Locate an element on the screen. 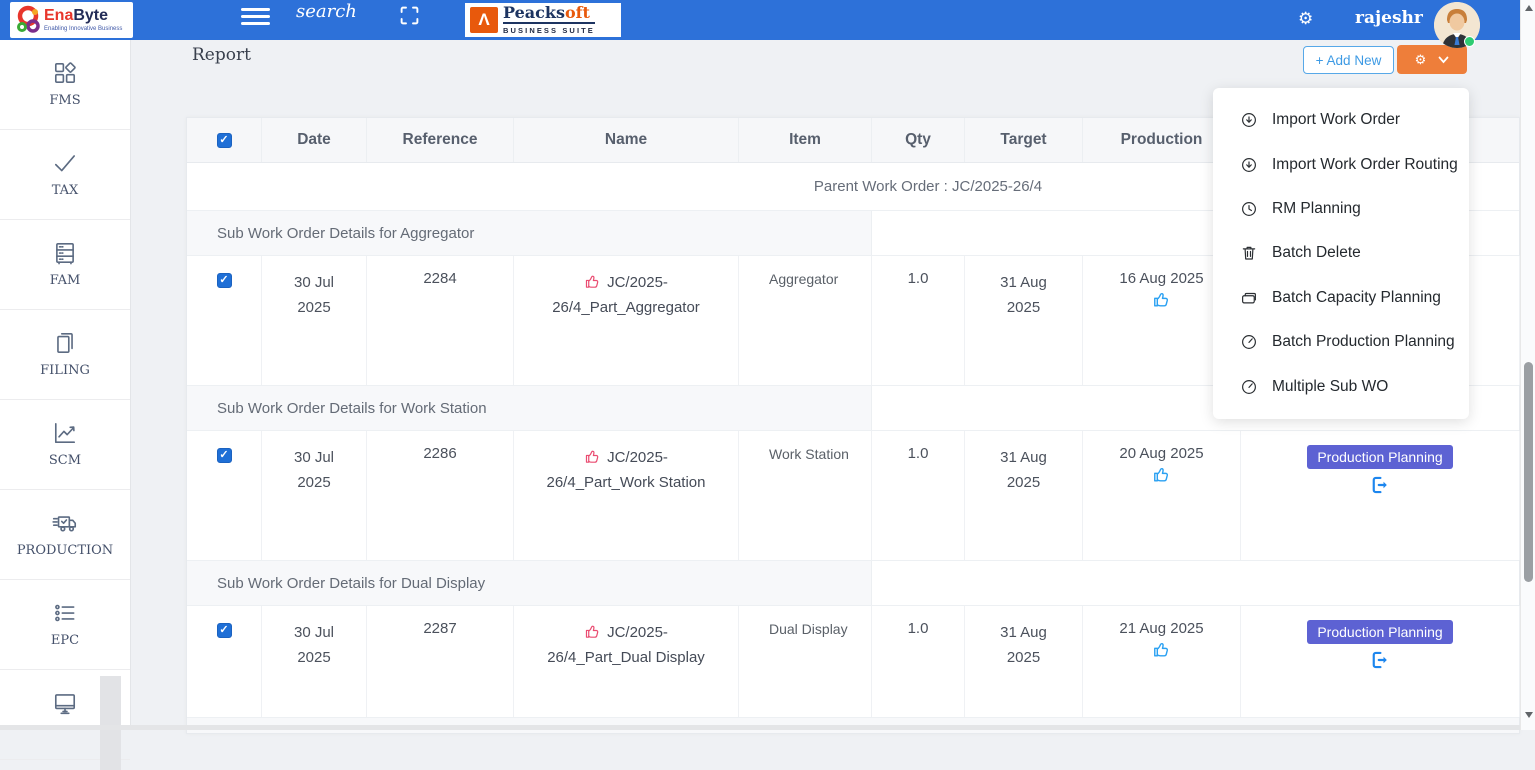 The image size is (1535, 770). sidebar-item-production: PRODUCTION is located at coordinates (65, 535).